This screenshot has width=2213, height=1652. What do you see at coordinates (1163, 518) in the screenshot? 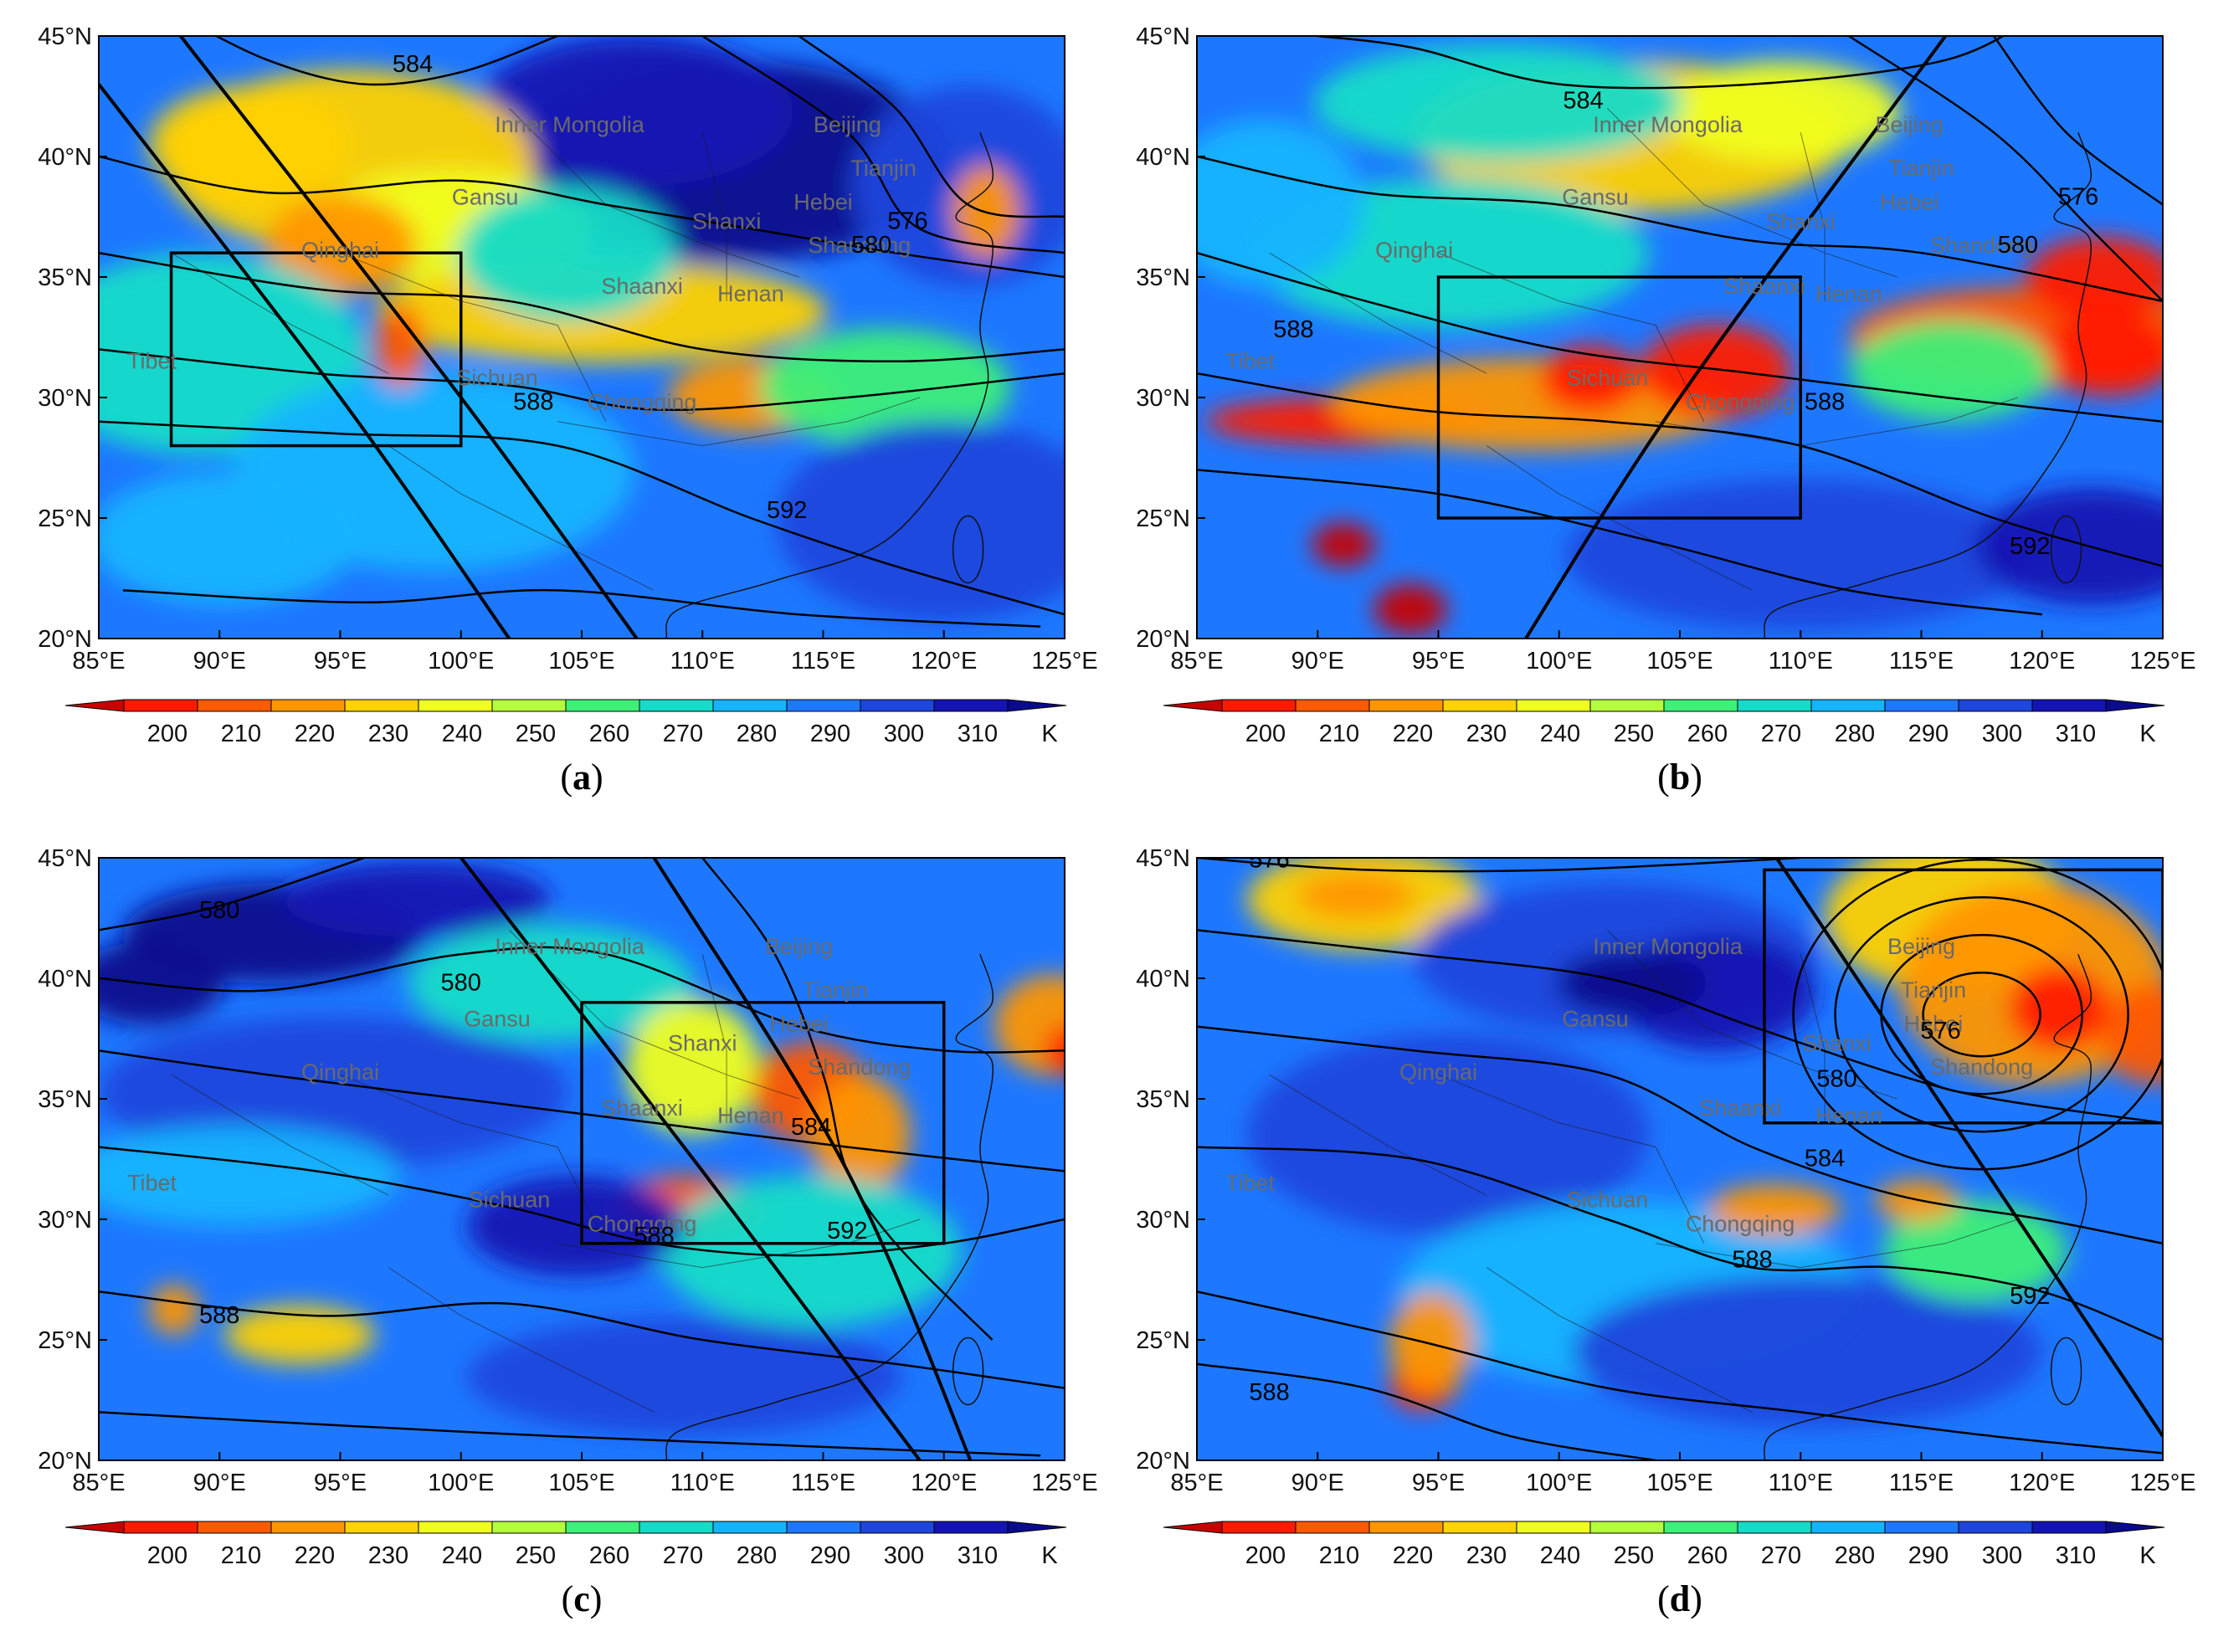
I see `lat-tick-label: 25°N` at bounding box center [1163, 518].